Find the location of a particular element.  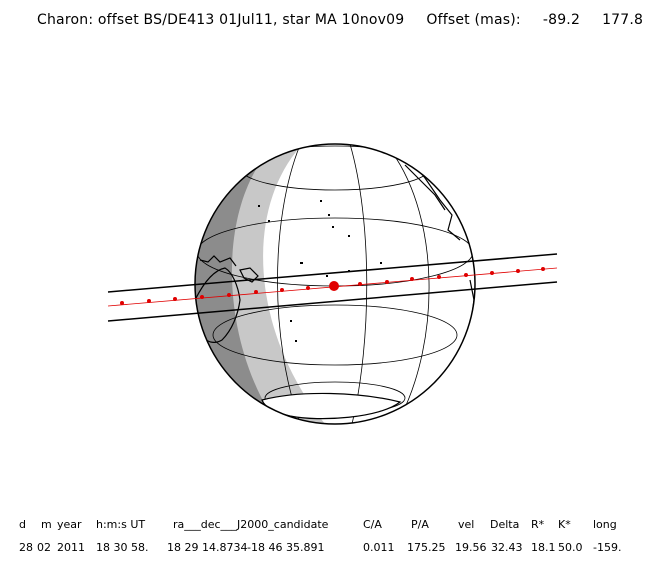

value-ca: 0.011 is located at coordinates (379, 547).